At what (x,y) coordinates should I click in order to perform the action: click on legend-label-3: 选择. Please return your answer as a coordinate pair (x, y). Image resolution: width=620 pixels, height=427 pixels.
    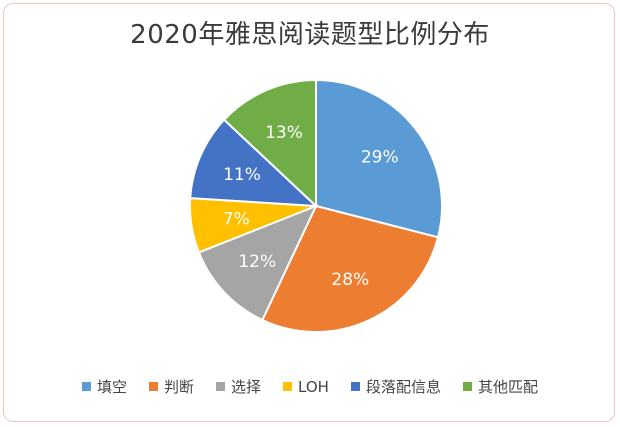
    Looking at the image, I should click on (246, 387).